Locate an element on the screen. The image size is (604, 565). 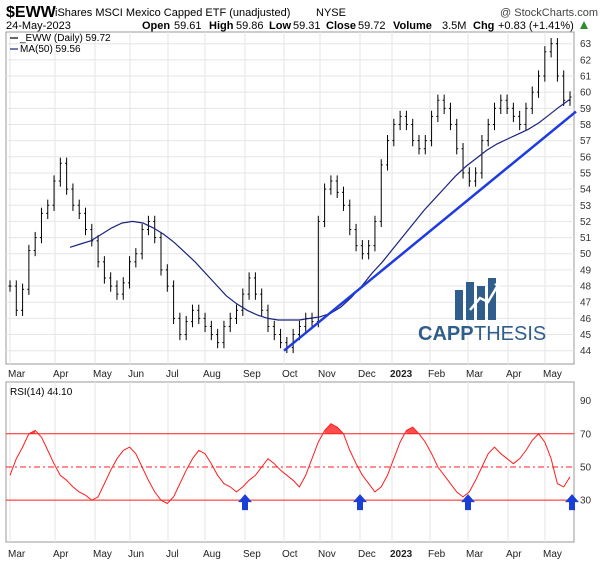
price-y-tick-label: 45 is located at coordinates (586, 335).